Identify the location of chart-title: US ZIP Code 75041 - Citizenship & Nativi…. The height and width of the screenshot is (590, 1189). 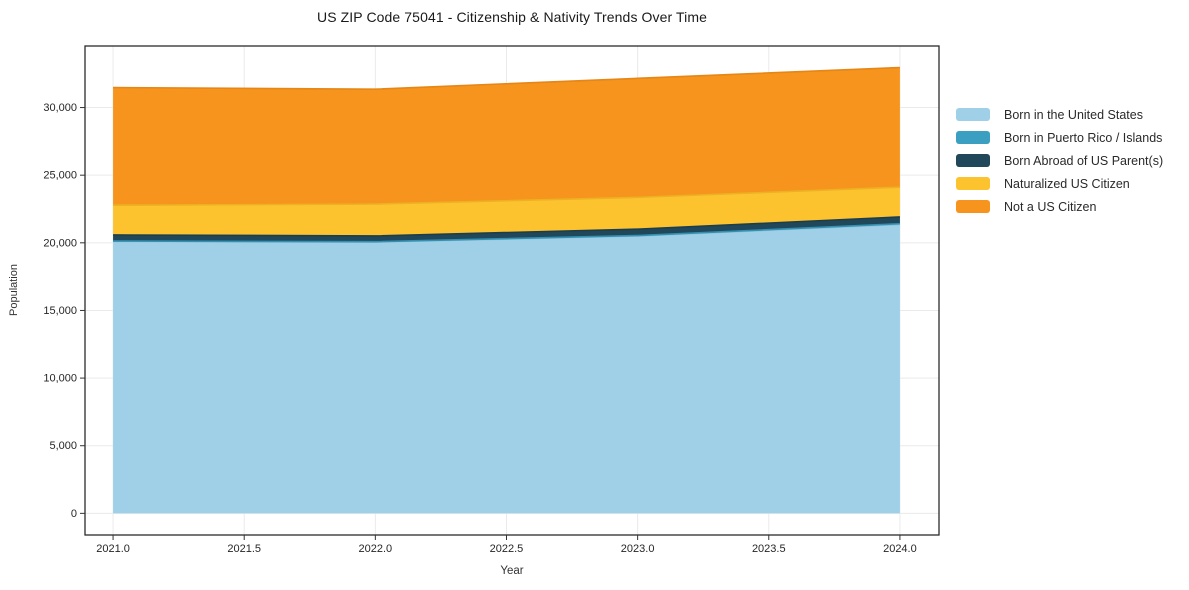
(512, 17).